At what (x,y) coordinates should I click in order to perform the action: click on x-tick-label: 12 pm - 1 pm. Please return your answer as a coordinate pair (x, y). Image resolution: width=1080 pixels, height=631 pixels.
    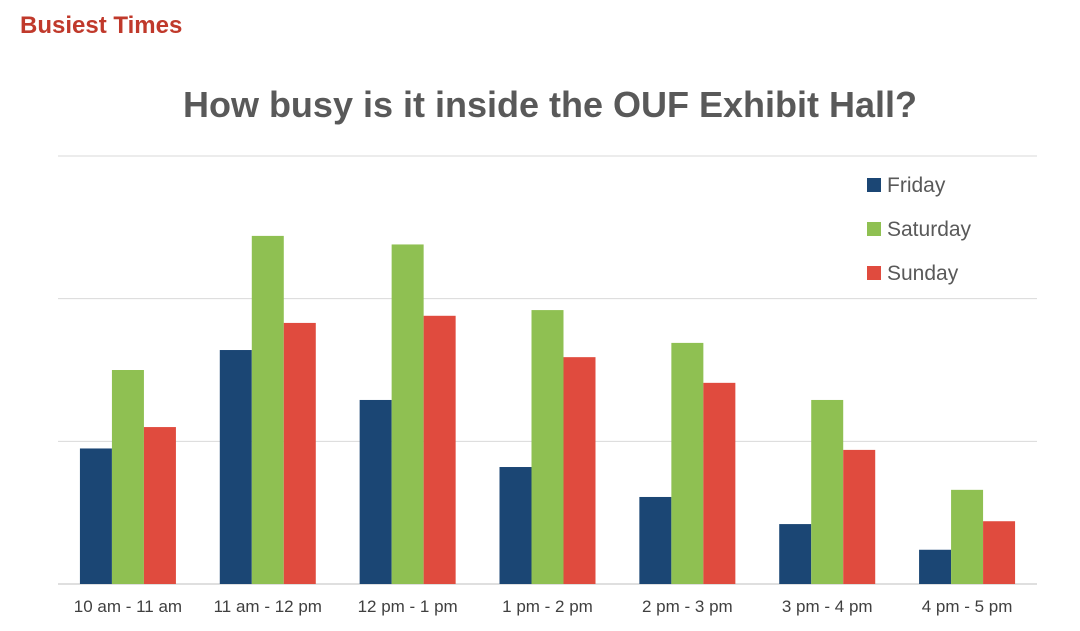
    Looking at the image, I should click on (408, 606).